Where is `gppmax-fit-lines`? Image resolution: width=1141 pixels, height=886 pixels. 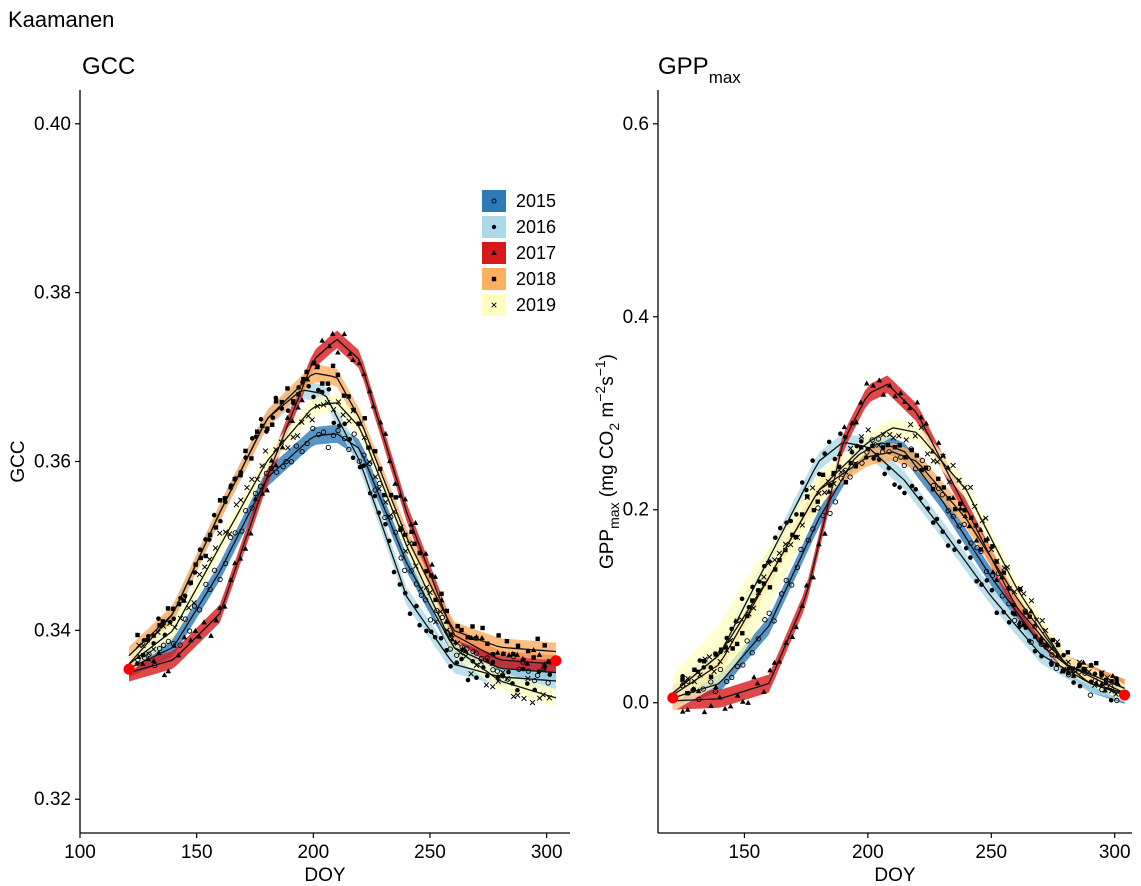 gppmax-fit-lines is located at coordinates (898, 542).